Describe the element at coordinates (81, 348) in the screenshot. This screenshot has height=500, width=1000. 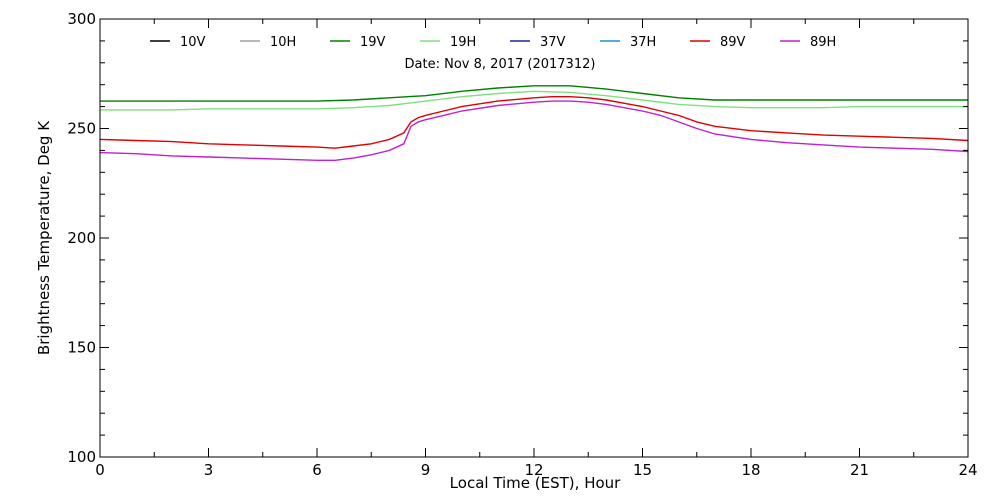
I see `y-tick-label: 150` at that location.